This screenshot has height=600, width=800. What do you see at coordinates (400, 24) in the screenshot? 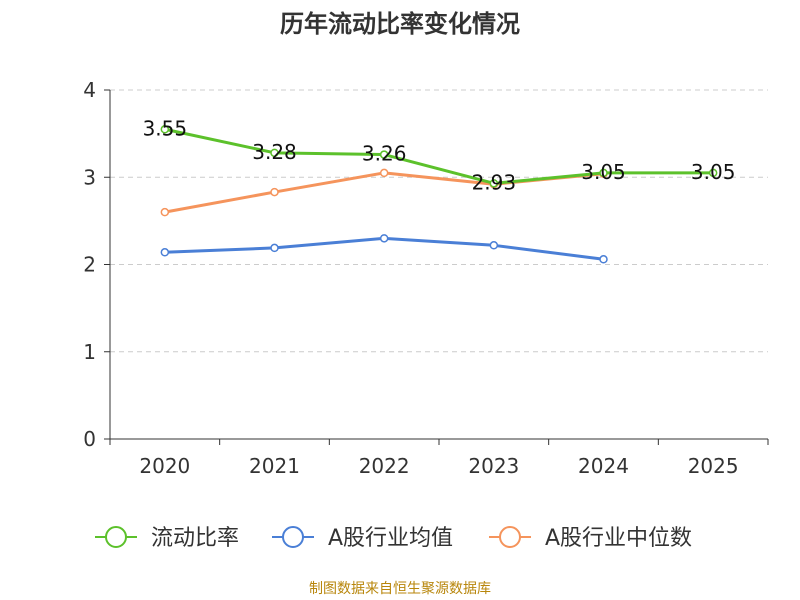
I see `chart-title: 历年流动比率变化情况` at bounding box center [400, 24].